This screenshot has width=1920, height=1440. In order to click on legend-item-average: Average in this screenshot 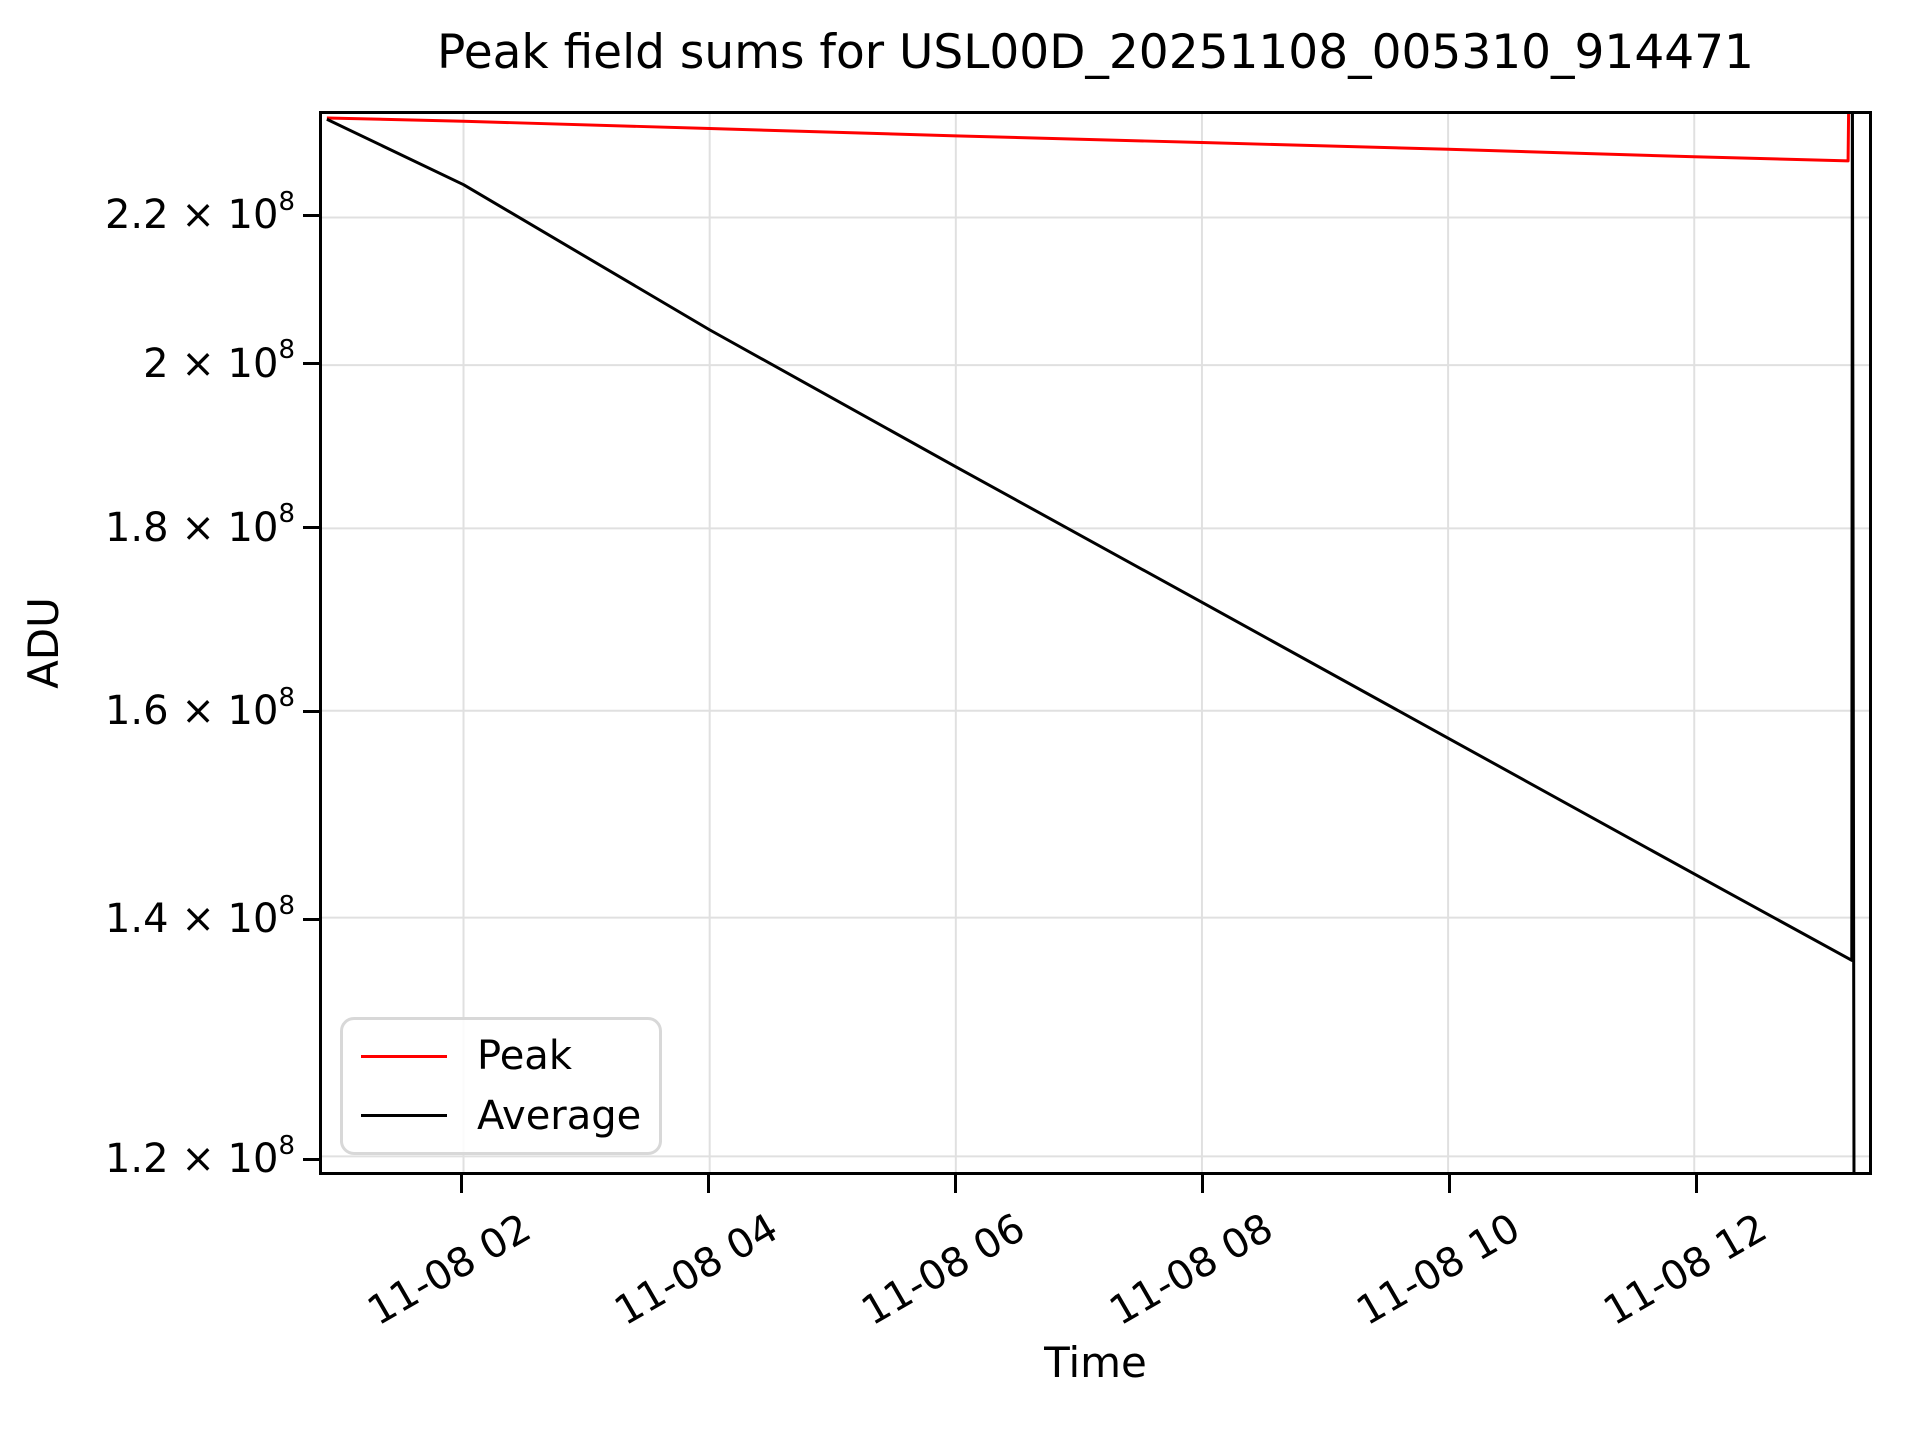, I will do `click(510, 1116)`.